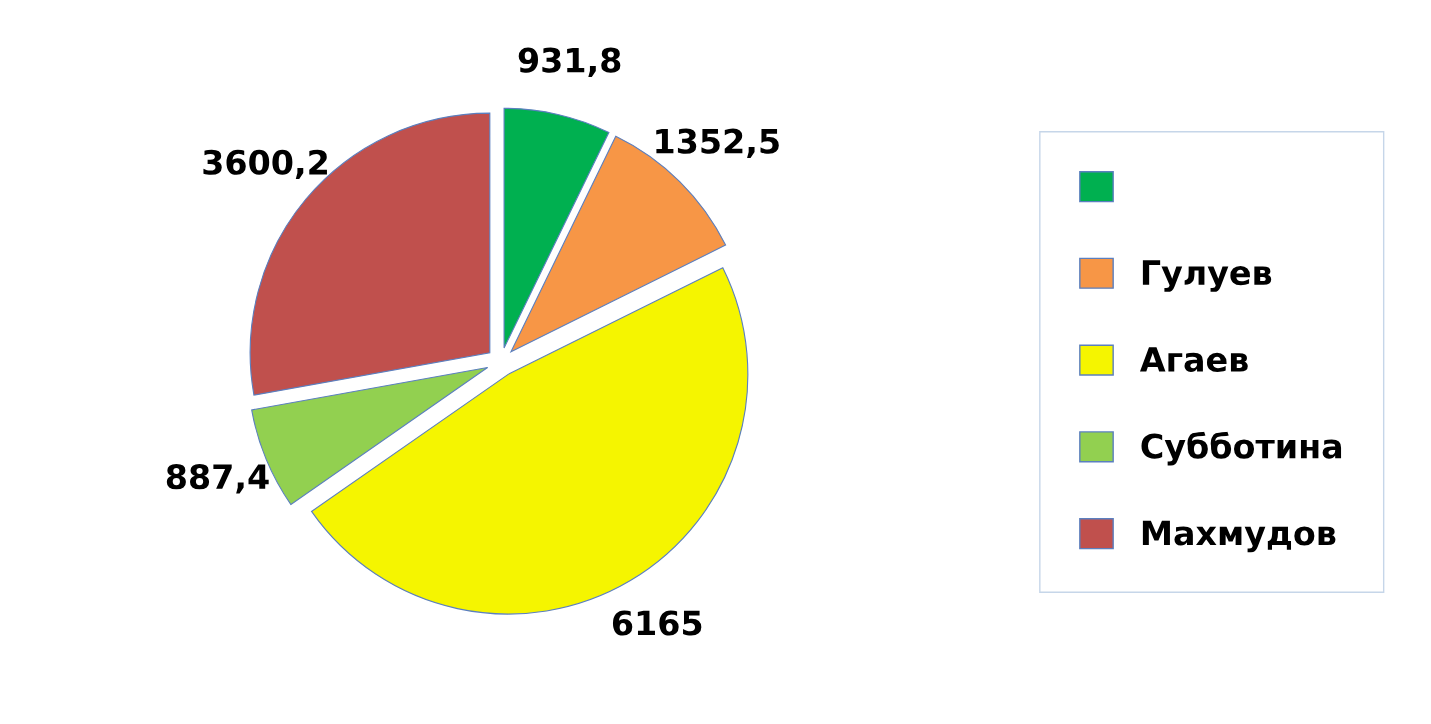 The height and width of the screenshot is (724, 1431). What do you see at coordinates (217, 479) in the screenshot?
I see `data-label: 887,4` at bounding box center [217, 479].